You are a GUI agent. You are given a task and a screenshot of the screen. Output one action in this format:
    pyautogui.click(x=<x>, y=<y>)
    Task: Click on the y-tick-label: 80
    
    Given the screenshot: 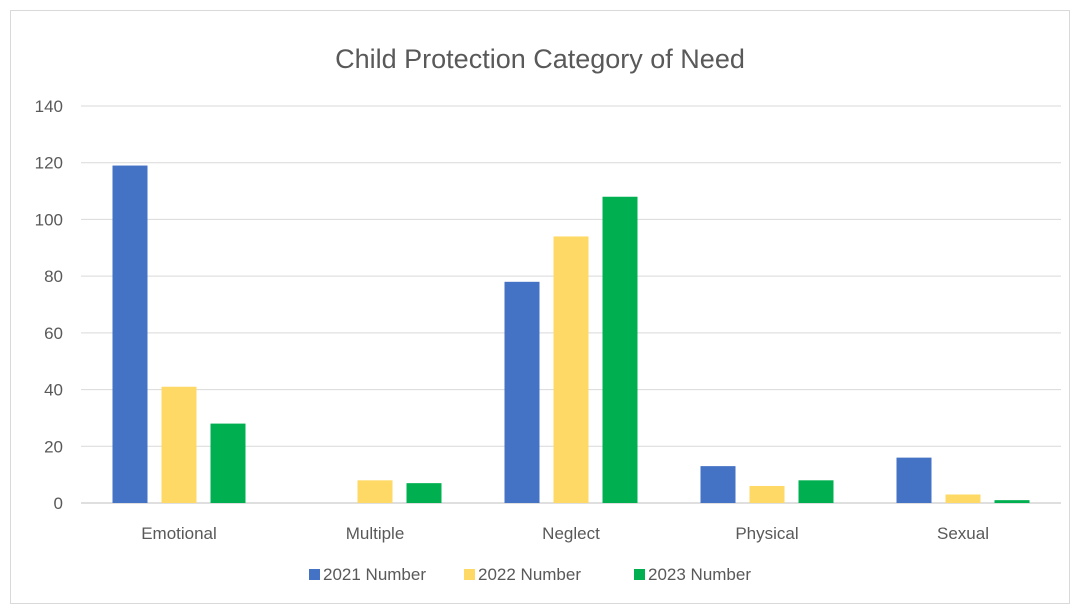 What is the action you would take?
    pyautogui.click(x=53, y=276)
    